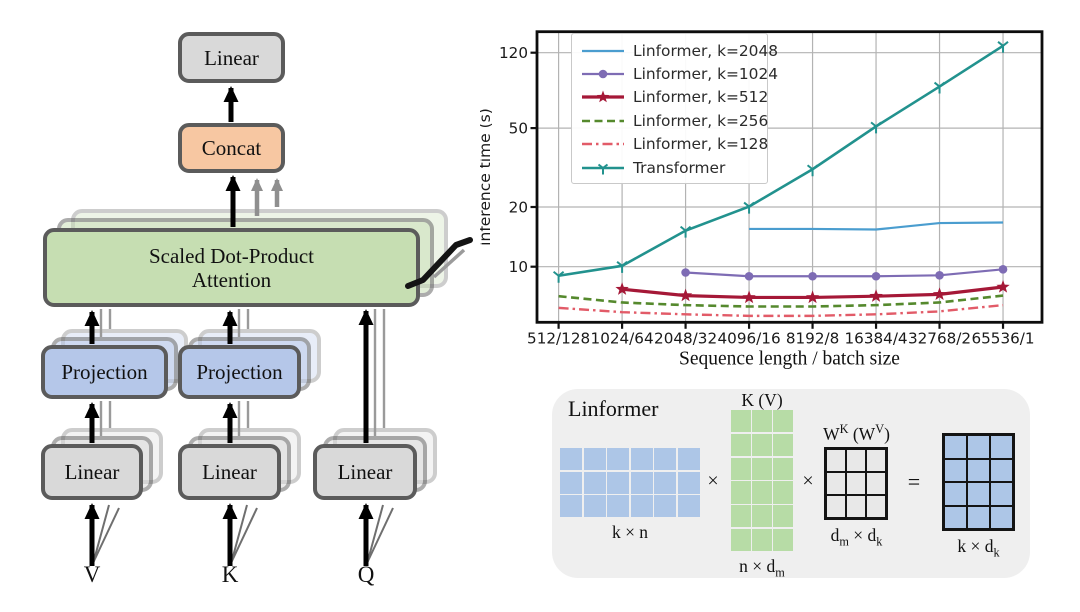 The image size is (1080, 612). What do you see at coordinates (978, 548) in the screenshot?
I see `matrix-k-dk-dims: k × dk` at bounding box center [978, 548].